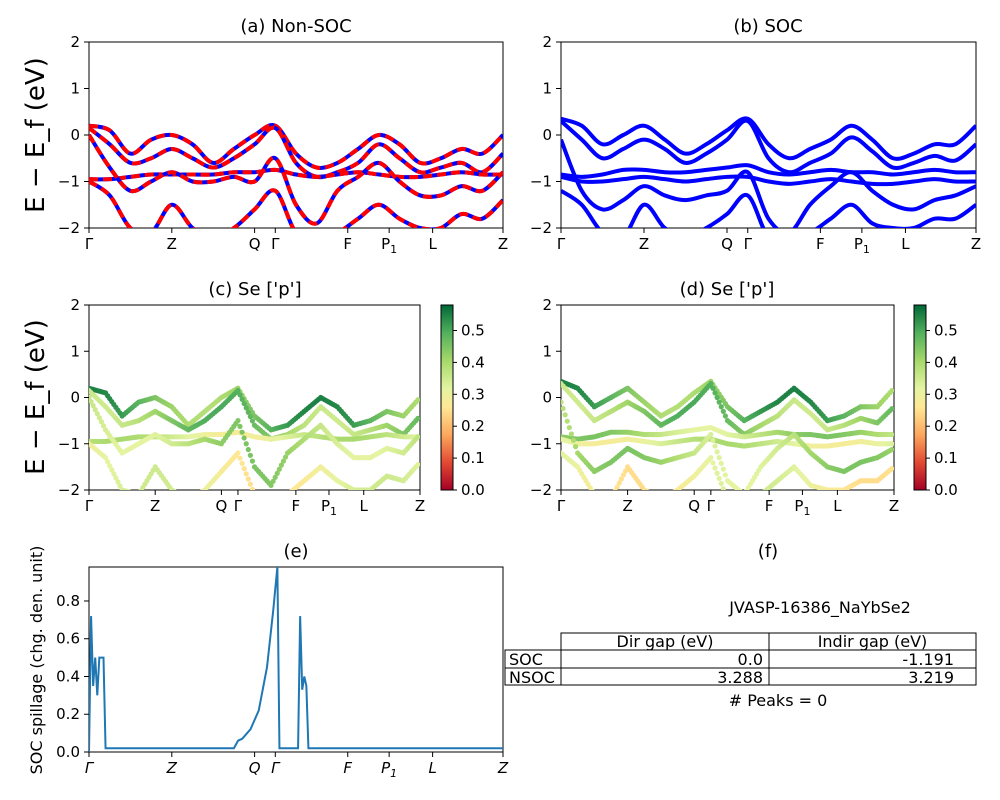 The width and height of the screenshot is (1000, 800). Describe the element at coordinates (364, 506) in the screenshot. I see `panel-c-xtick-label-6: L` at that location.